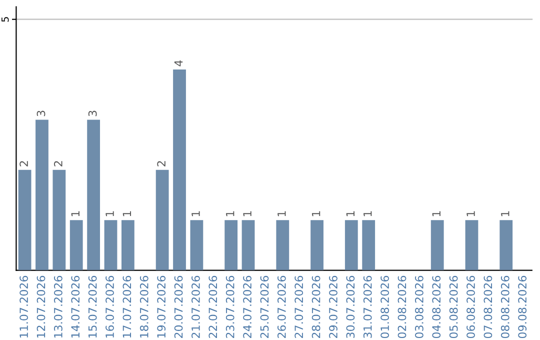  Describe the element at coordinates (196, 307) in the screenshot. I see `x-tick-label: 21.07.2026` at that location.